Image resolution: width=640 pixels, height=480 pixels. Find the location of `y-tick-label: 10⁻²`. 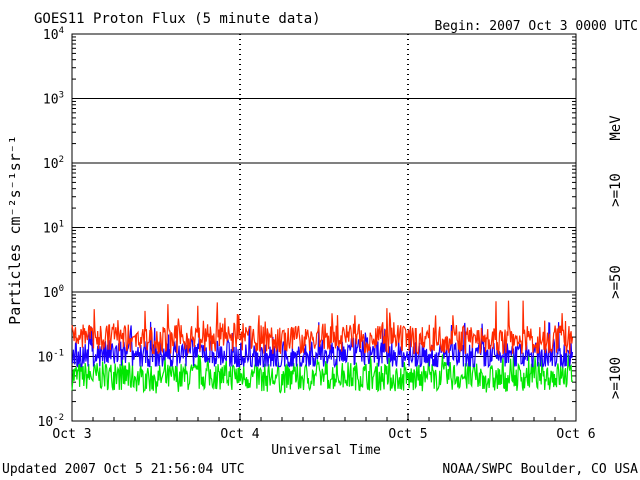

y-tick-label: 10⁻² is located at coordinates (51, 421).